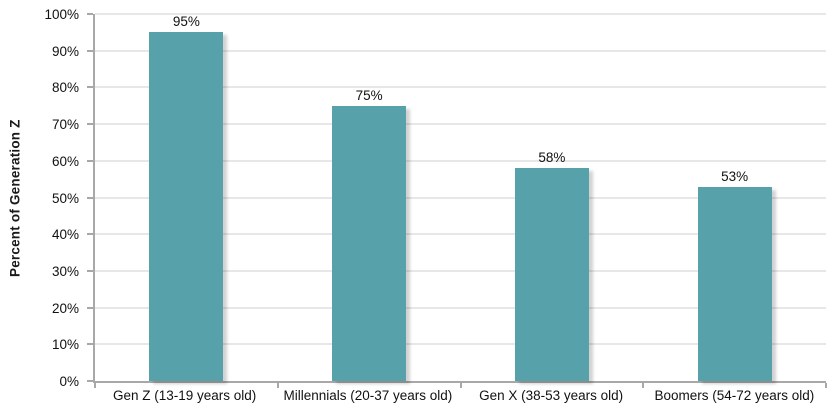 The height and width of the screenshot is (420, 840). Describe the element at coordinates (368, 395) in the screenshot. I see `x-axis-category-label: Millennials (20-37 years old)` at that location.